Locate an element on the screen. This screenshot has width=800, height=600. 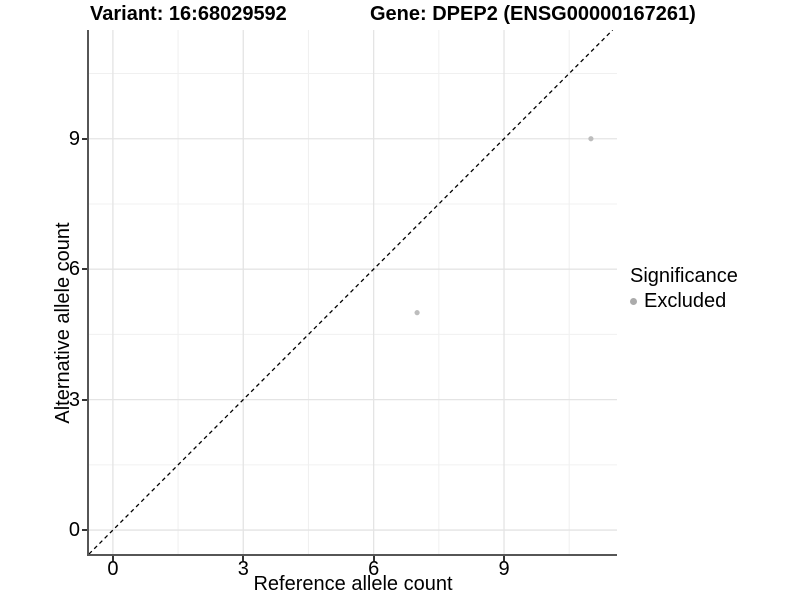
legend-item-label: Excluded is located at coordinates (685, 301).